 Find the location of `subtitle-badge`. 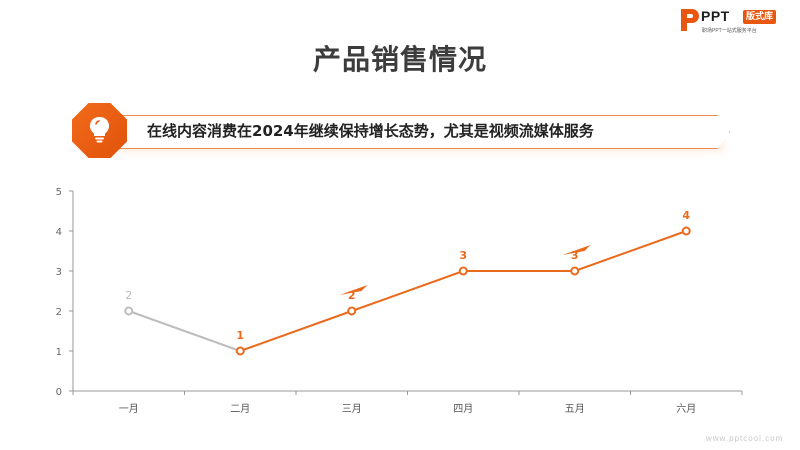

subtitle-badge is located at coordinates (99, 130).